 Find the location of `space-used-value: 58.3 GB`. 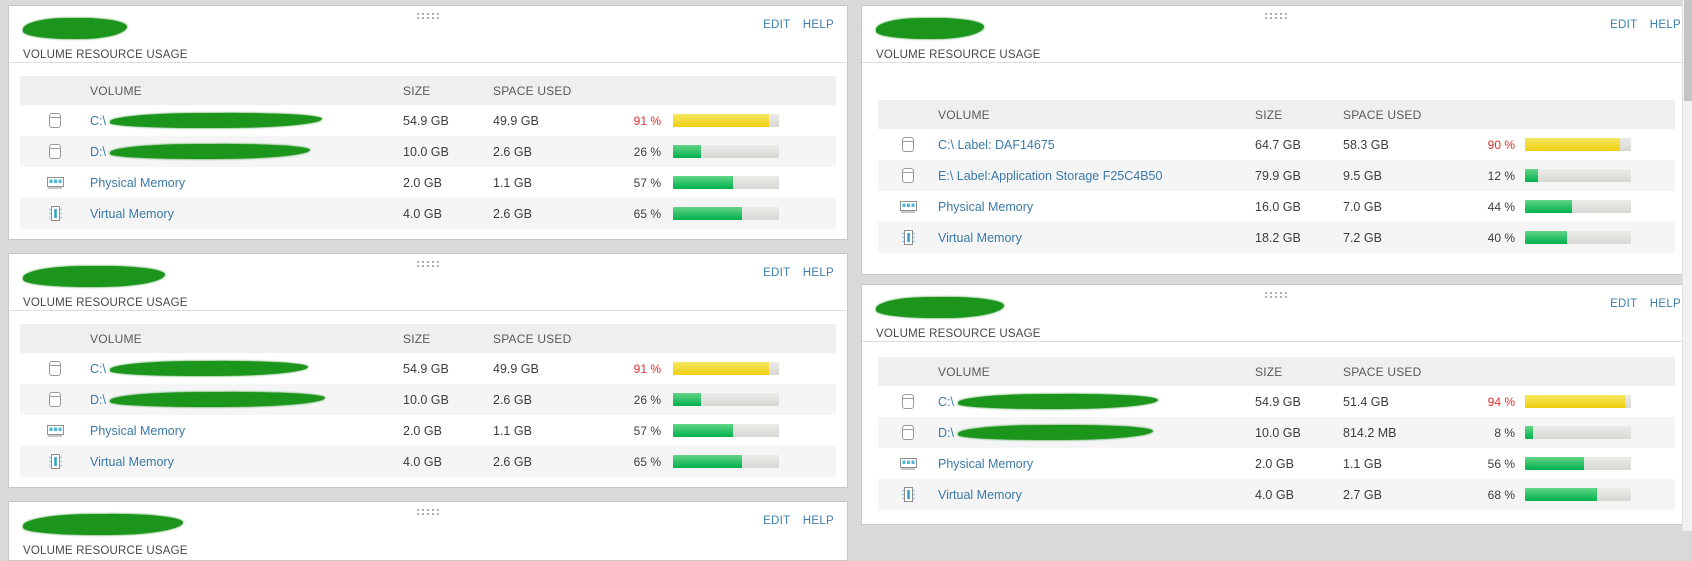

space-used-value: 58.3 GB is located at coordinates (1366, 144).